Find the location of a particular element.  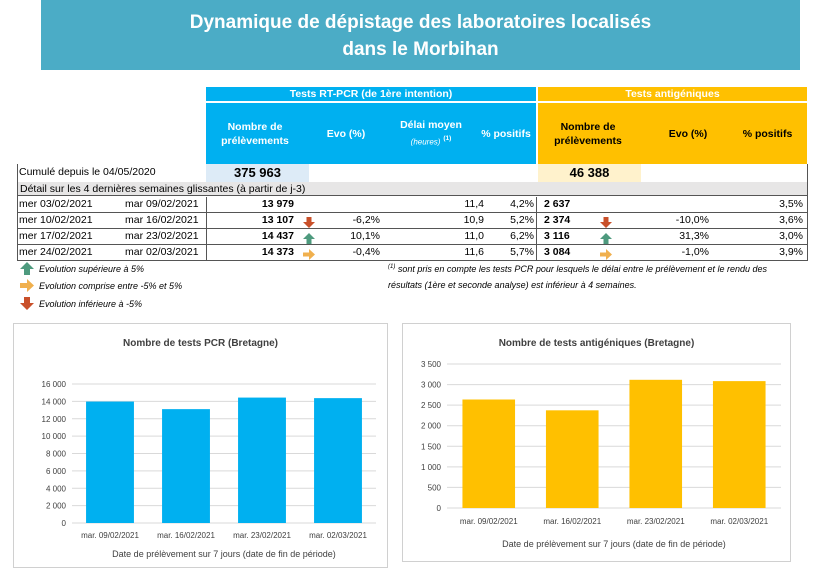

row-end-date: mar 16/02/2021 is located at coordinates (162, 220).